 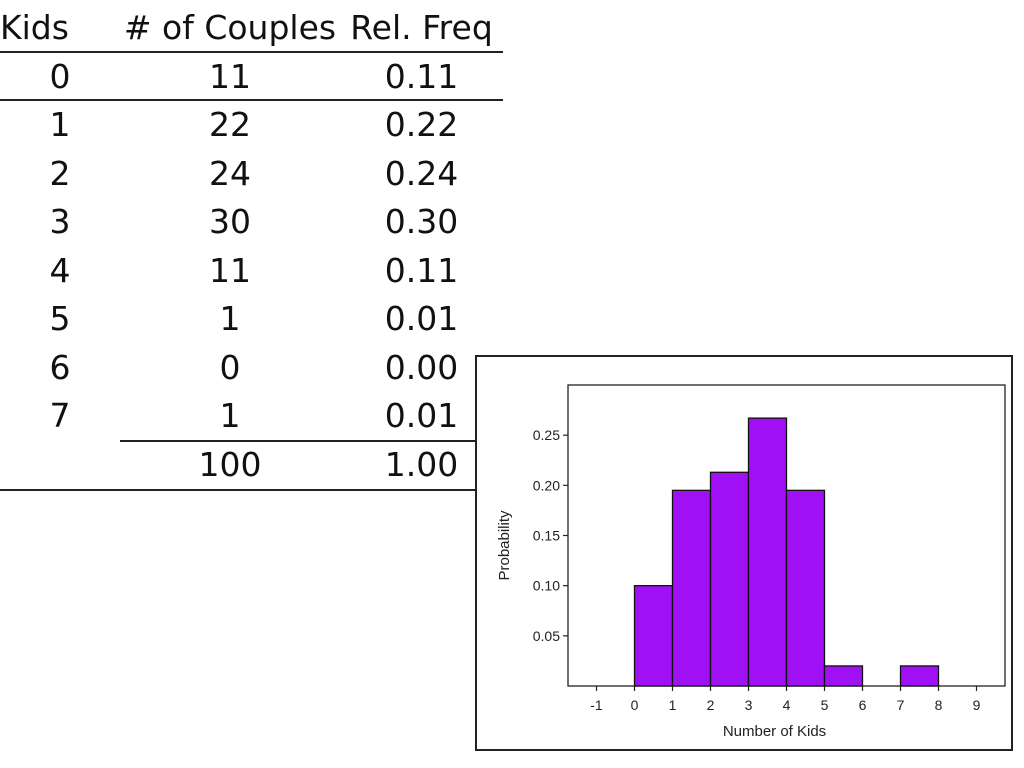 What do you see at coordinates (787, 705) in the screenshot?
I see `x-tick-label: 4` at bounding box center [787, 705].